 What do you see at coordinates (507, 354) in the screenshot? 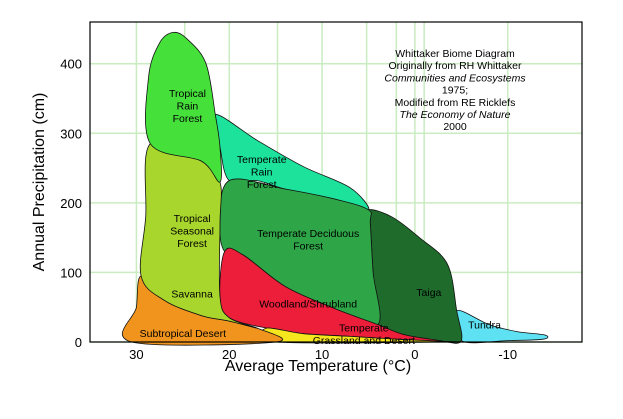
I see `x-tick-label: -10` at bounding box center [507, 354].